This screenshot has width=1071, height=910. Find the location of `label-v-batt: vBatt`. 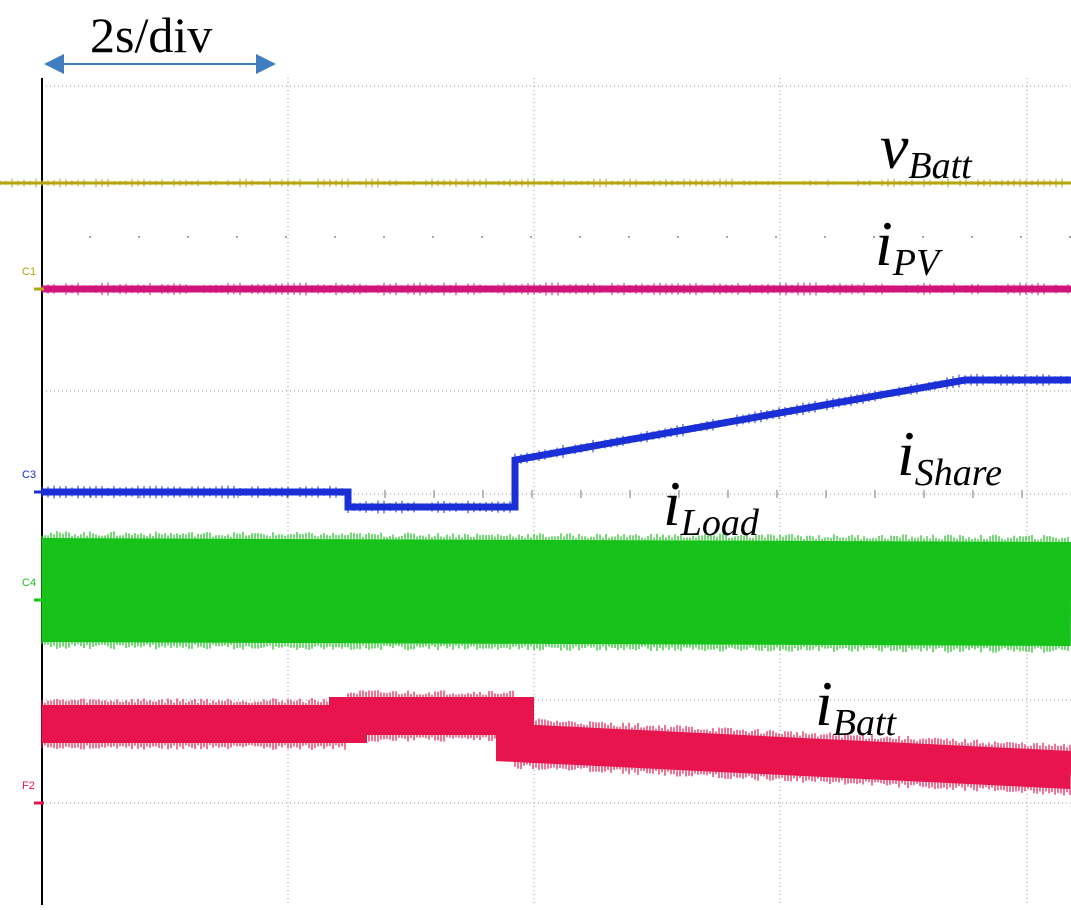

label-v-batt: vBatt is located at coordinates (926, 149).